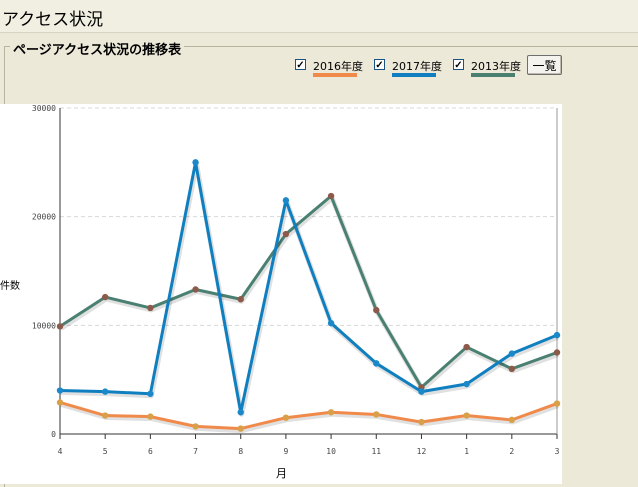 Image resolution: width=638 pixels, height=487 pixels. Describe the element at coordinates (417, 66) in the screenshot. I see `legend-label-2017: 2017年度` at that location.